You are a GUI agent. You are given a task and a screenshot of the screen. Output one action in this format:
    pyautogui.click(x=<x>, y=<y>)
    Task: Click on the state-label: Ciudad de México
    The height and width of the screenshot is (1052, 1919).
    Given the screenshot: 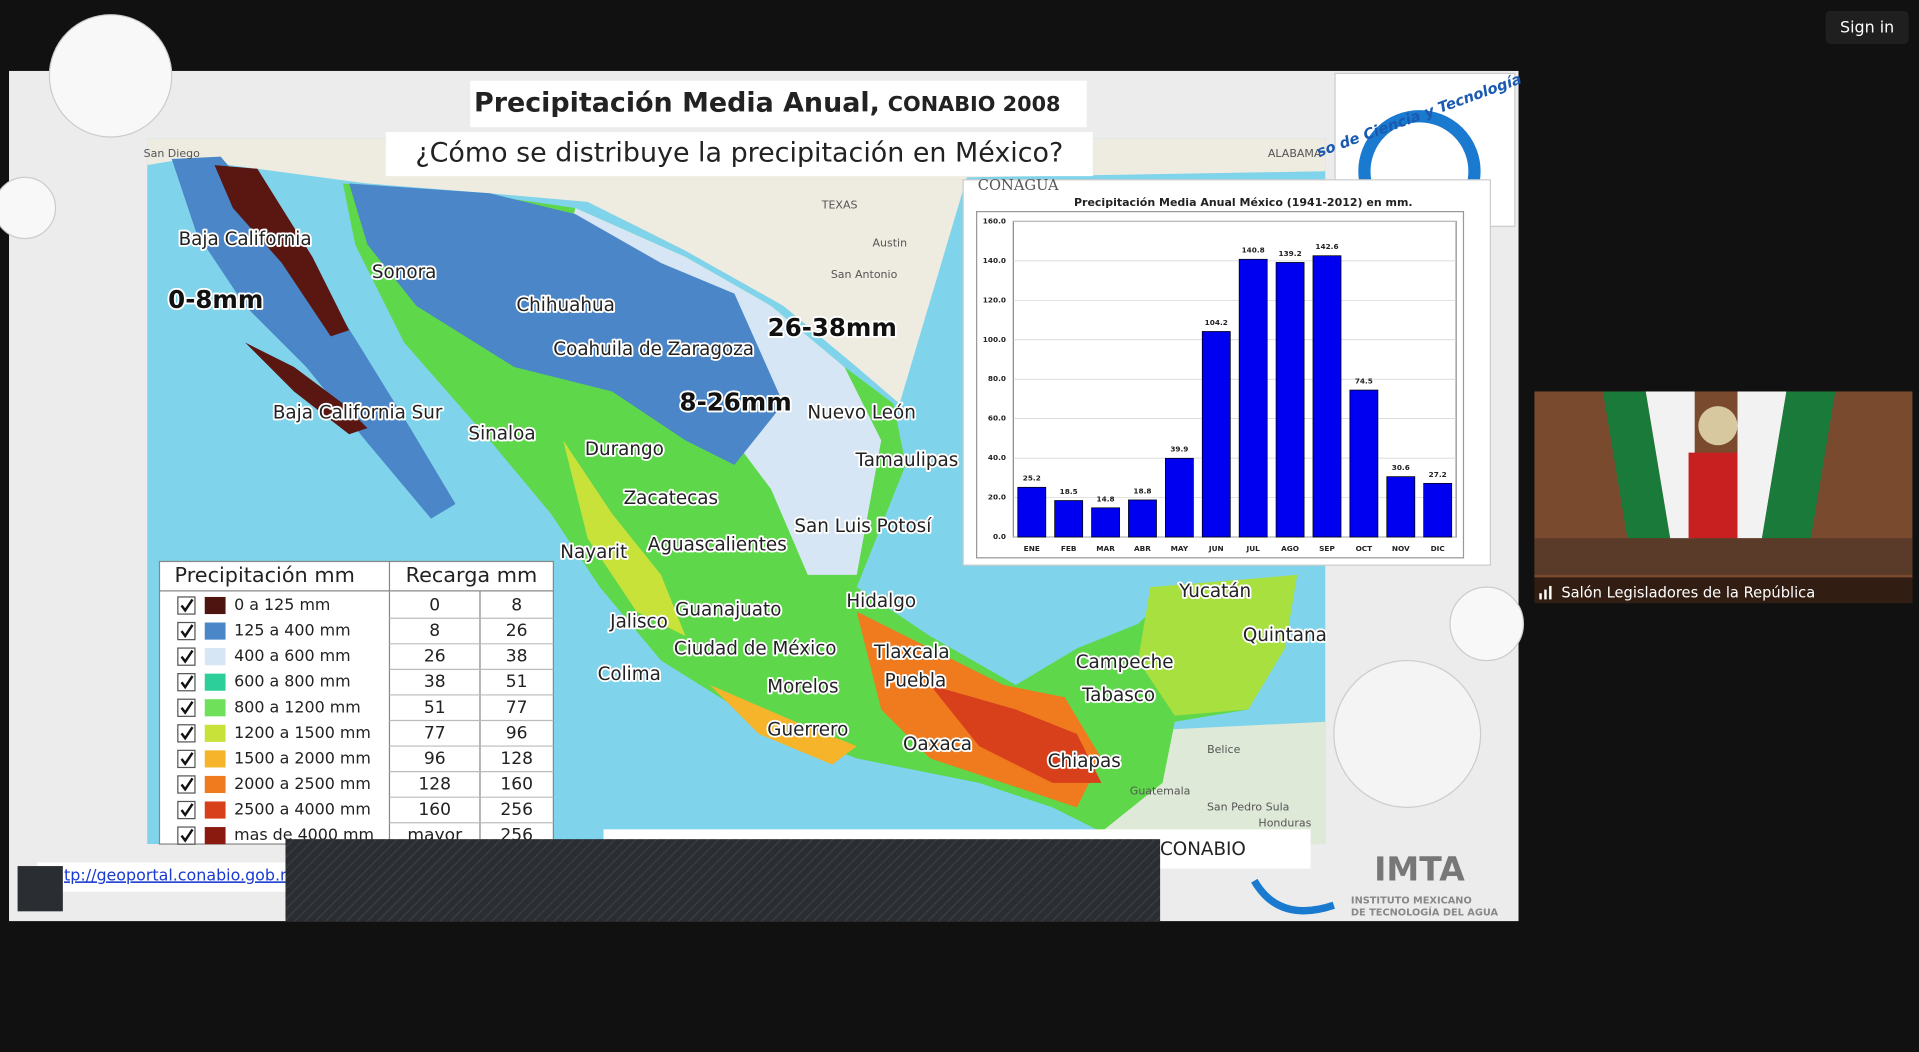 What is the action you would take?
    pyautogui.click(x=755, y=649)
    